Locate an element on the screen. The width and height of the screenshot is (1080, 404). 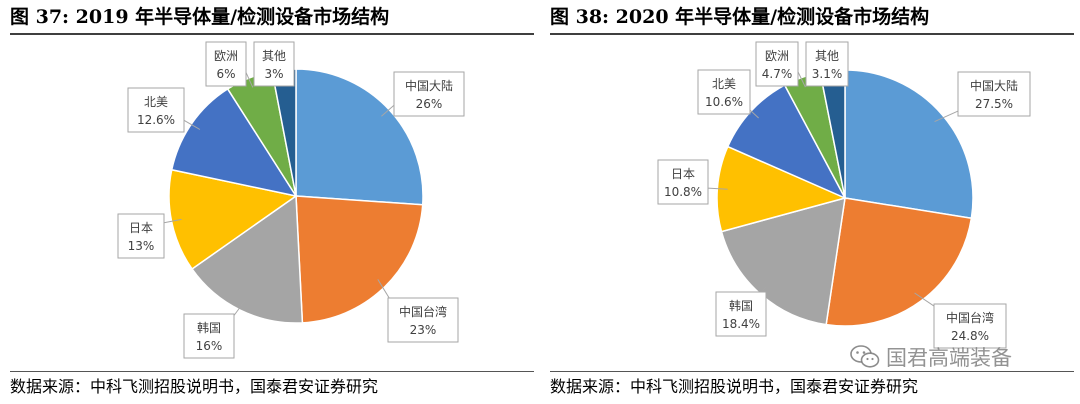
data-label-japan: 日本 13% is located at coordinates (141, 236).